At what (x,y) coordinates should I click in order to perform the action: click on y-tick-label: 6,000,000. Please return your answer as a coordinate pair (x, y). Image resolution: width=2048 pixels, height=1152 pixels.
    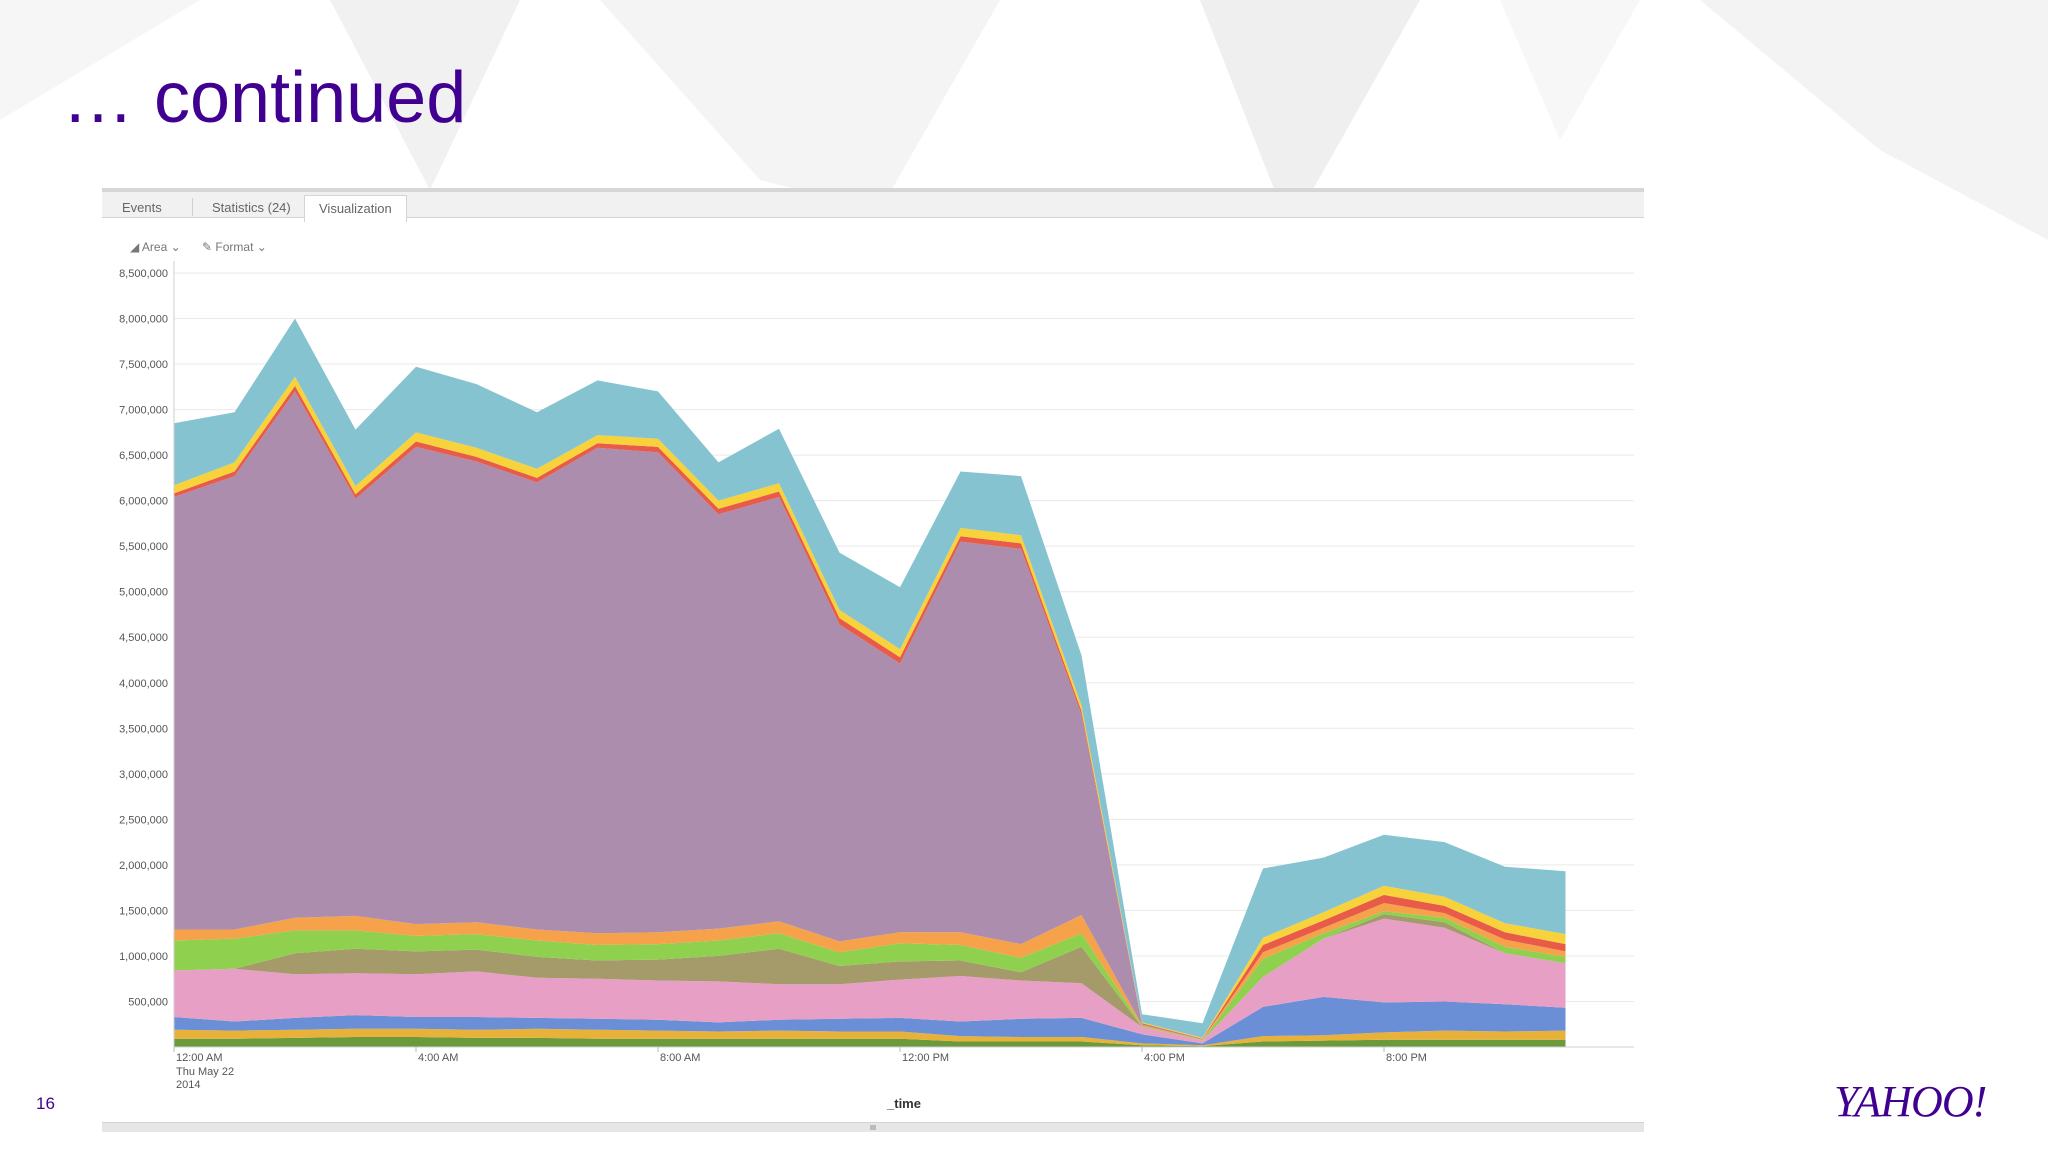
    Looking at the image, I should click on (143, 502).